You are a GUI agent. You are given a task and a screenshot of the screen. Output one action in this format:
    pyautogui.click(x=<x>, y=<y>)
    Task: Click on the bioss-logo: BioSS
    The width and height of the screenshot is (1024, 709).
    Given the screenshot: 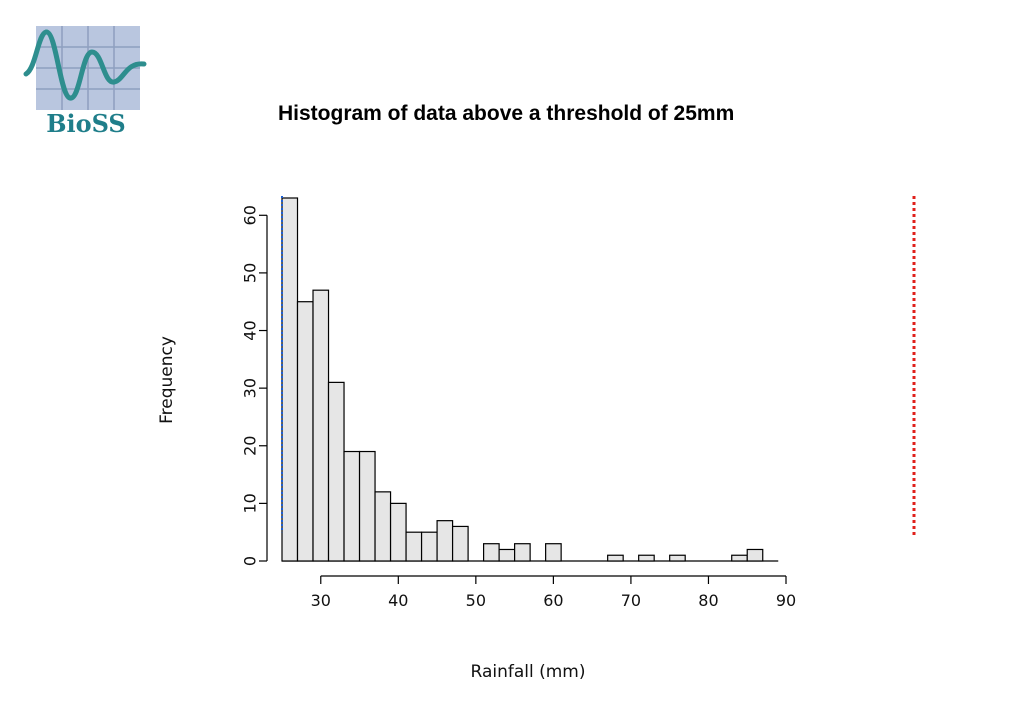 What is the action you would take?
    pyautogui.click(x=85, y=81)
    